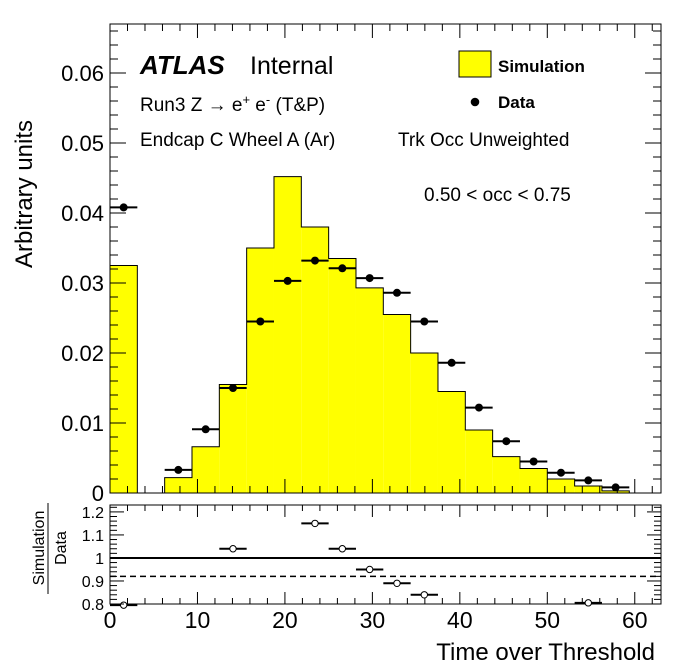 The image size is (696, 672). I want to click on ratio-y-tick-label: 0.9, so click(93, 582).